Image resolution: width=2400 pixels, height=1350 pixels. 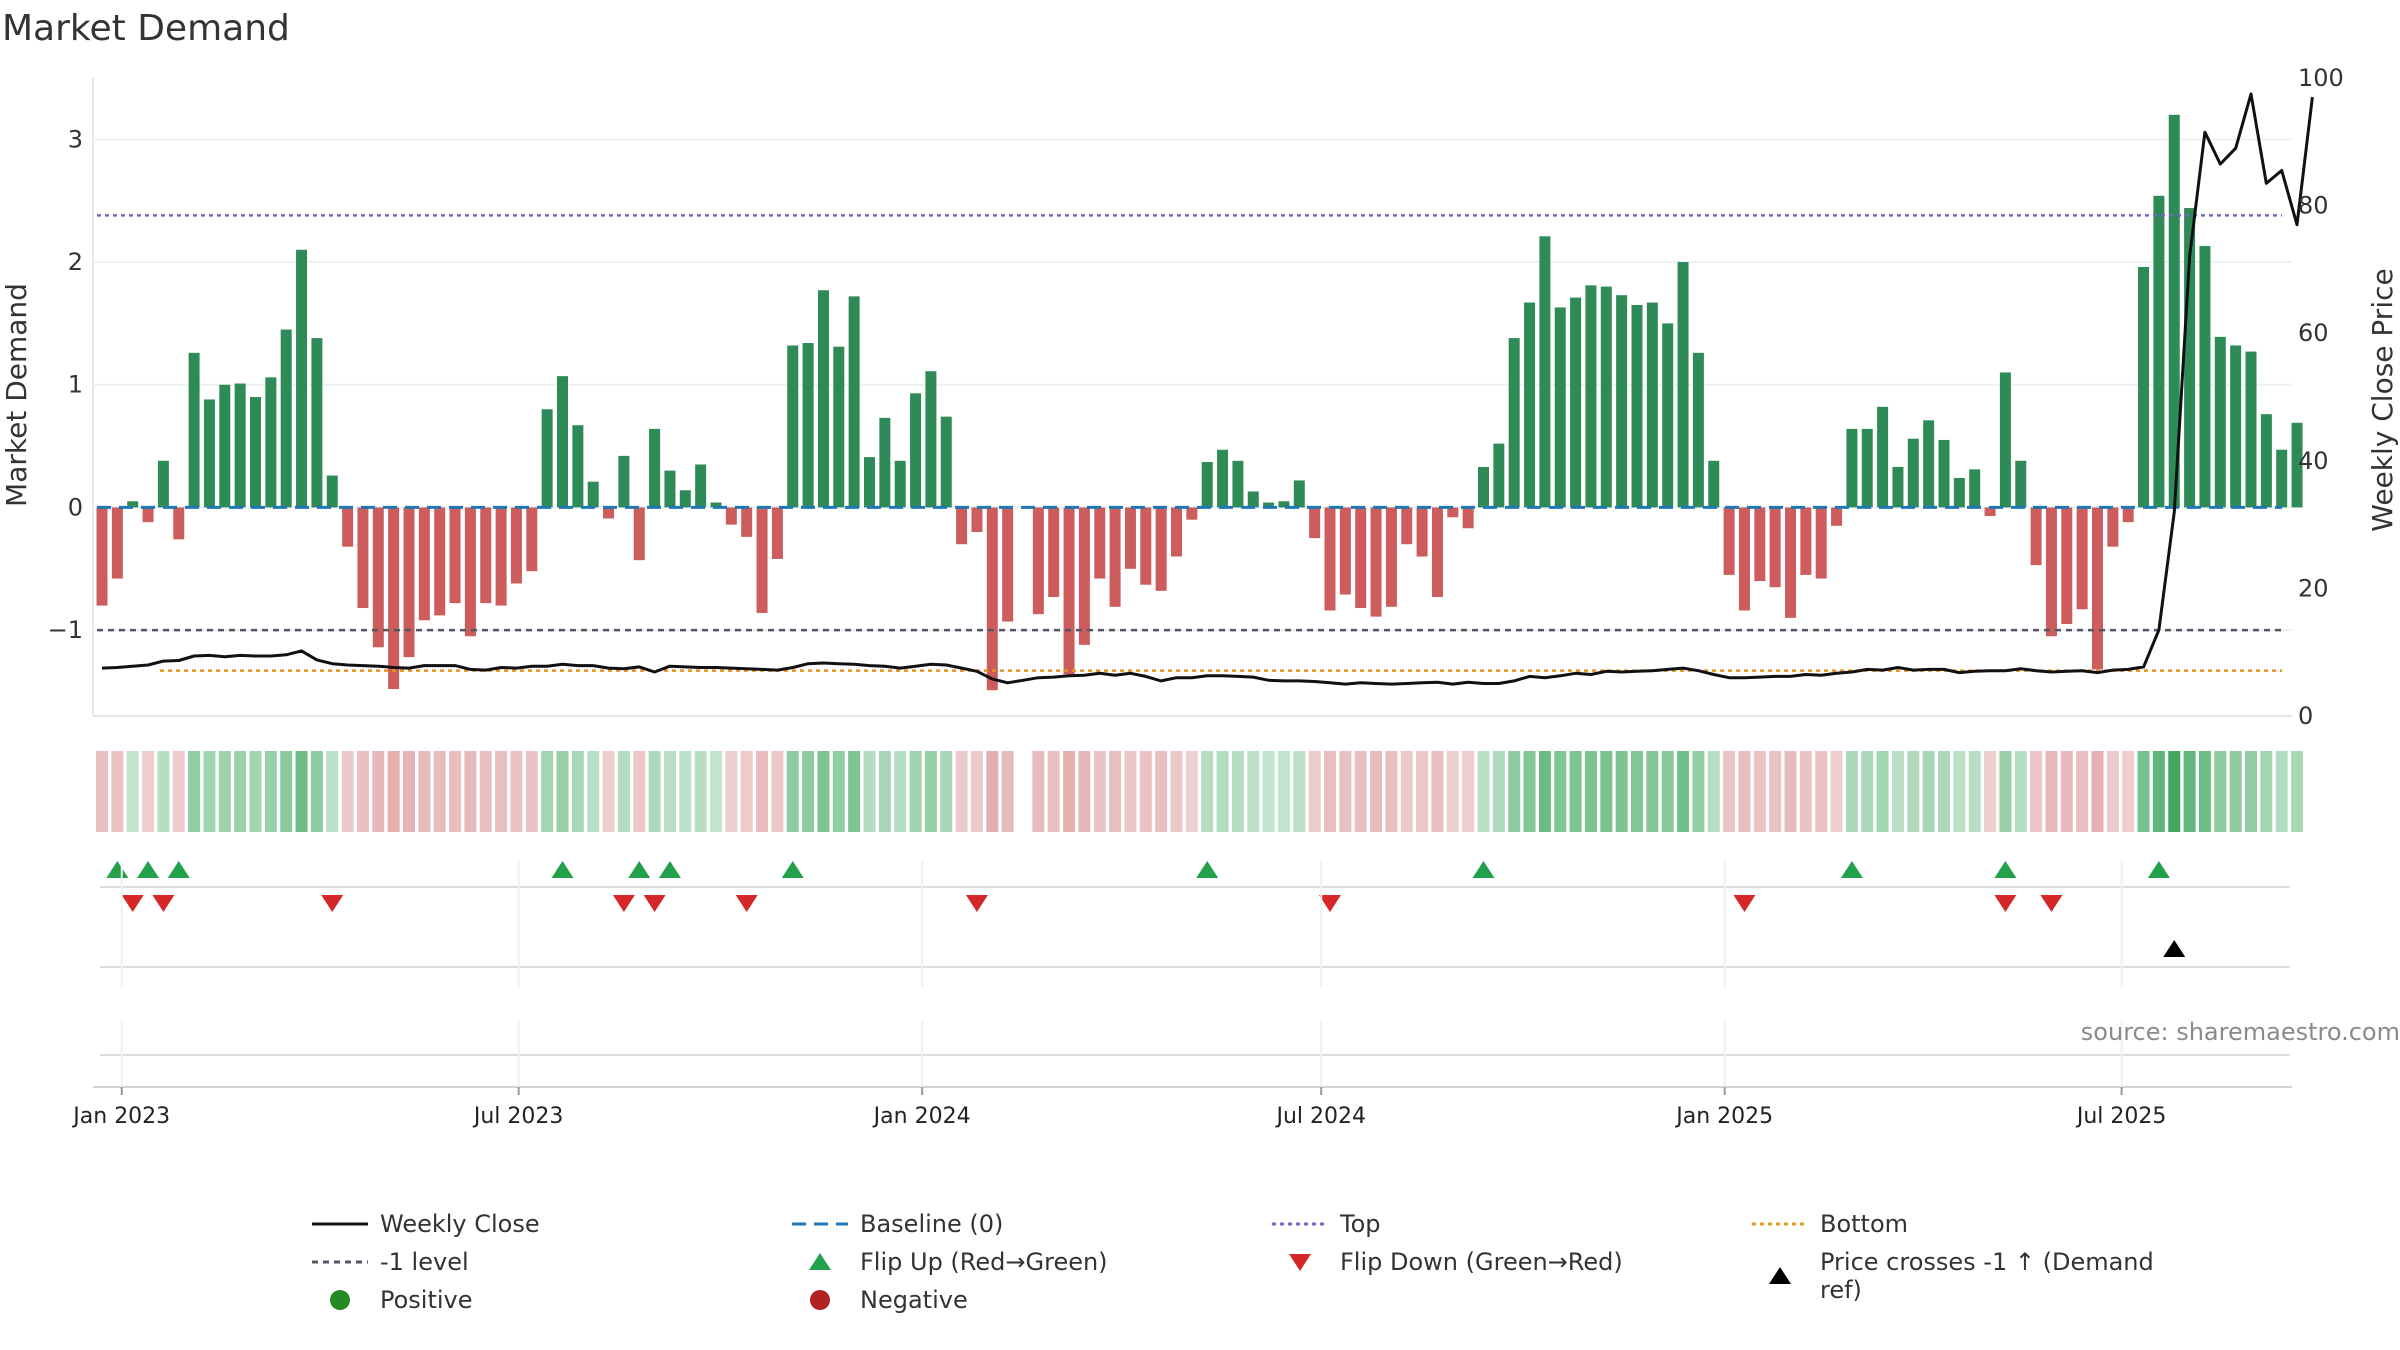 I want to click on y2-tick-label: 100, so click(x=2321, y=78).